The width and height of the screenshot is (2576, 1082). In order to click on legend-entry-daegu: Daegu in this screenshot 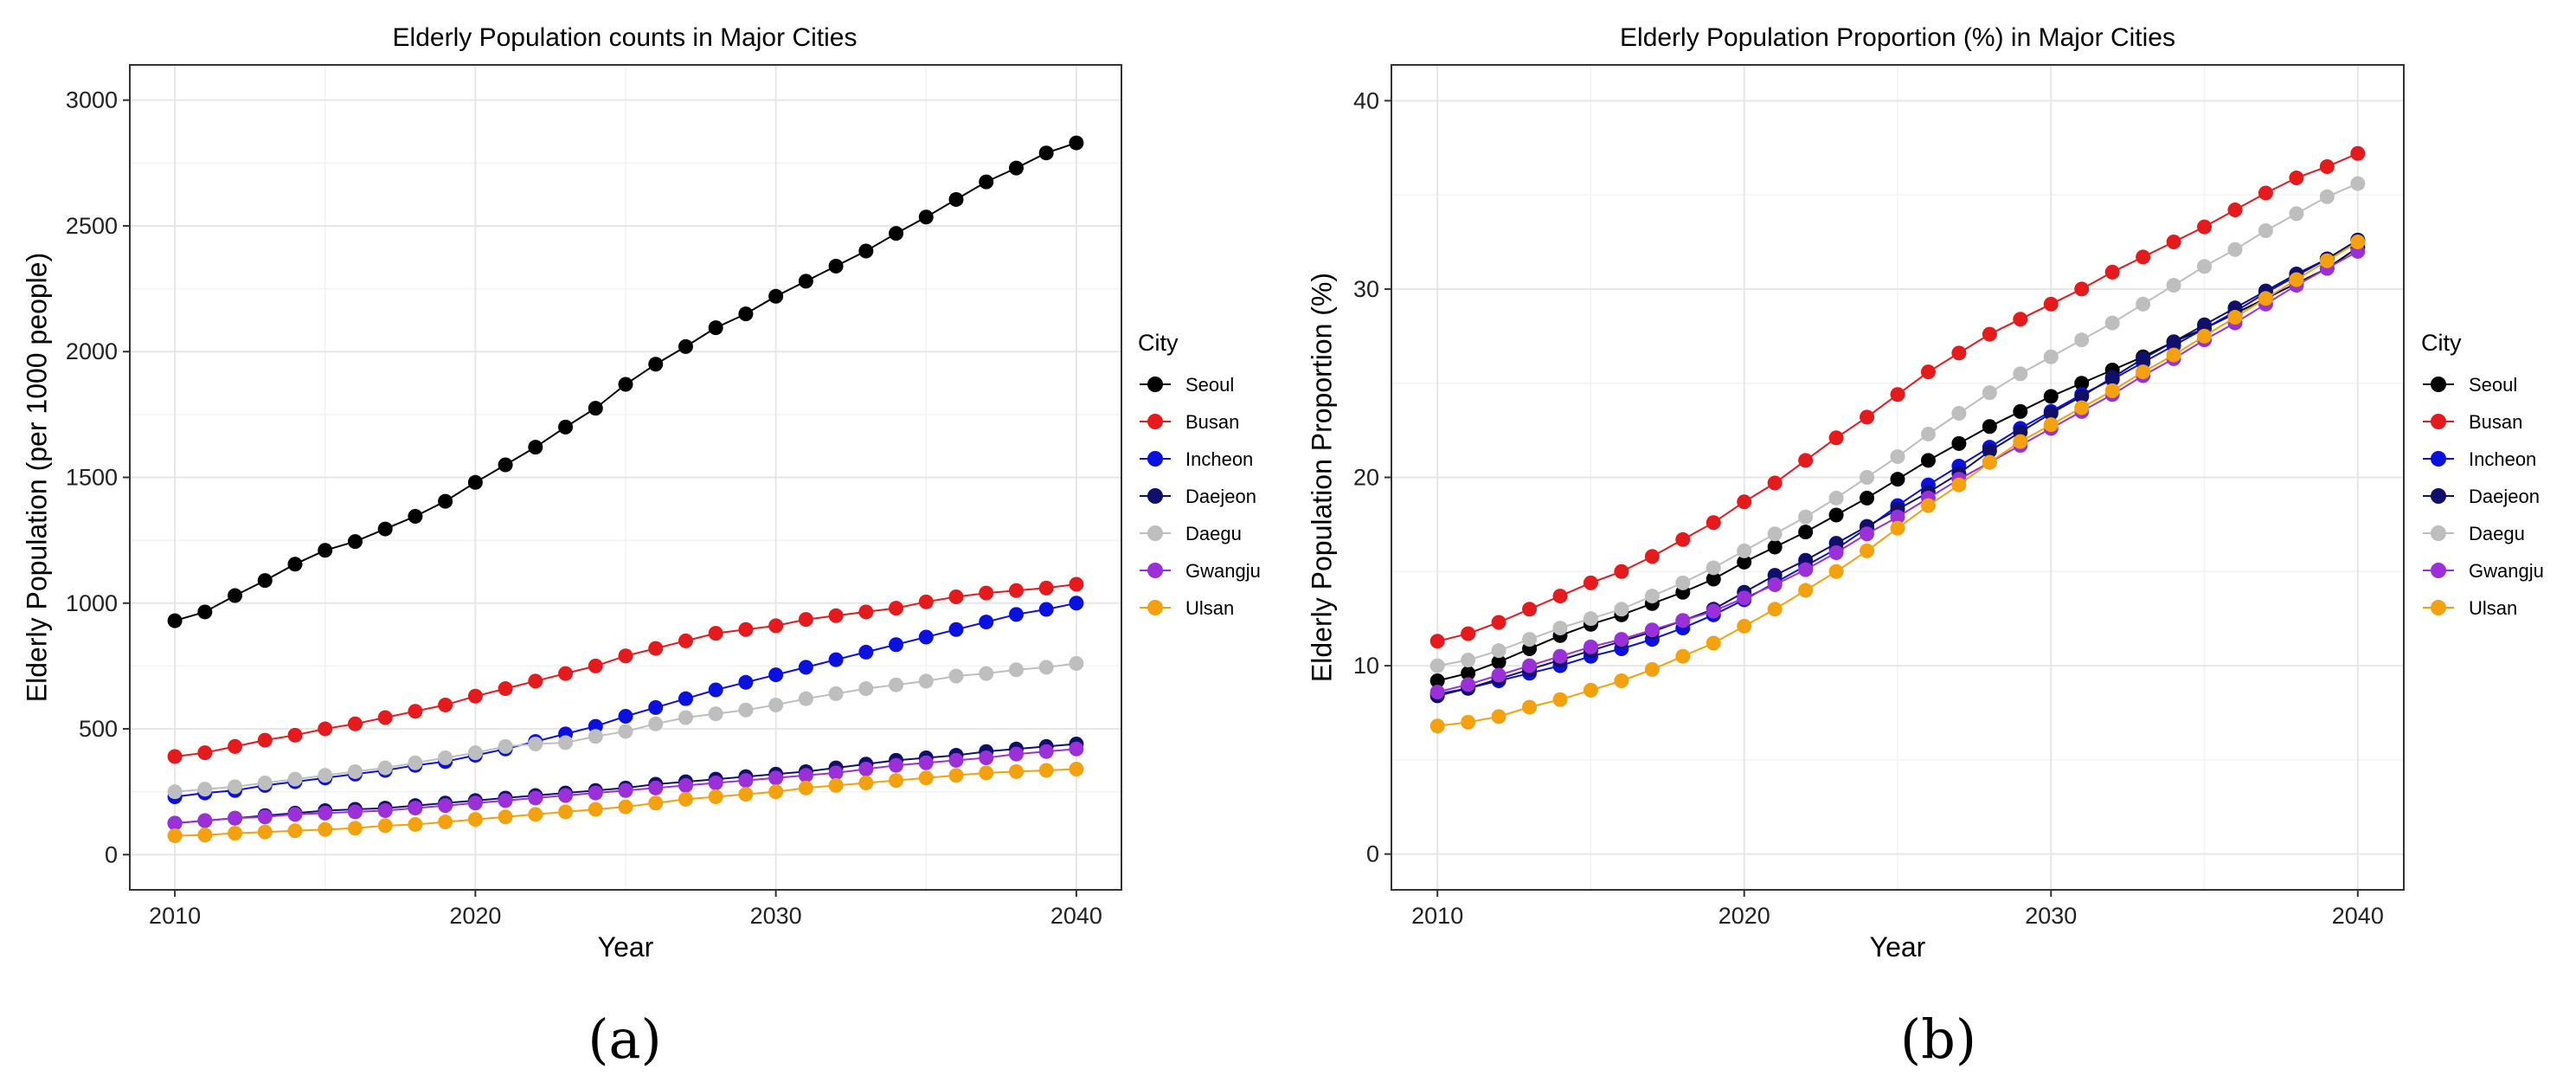, I will do `click(2497, 533)`.